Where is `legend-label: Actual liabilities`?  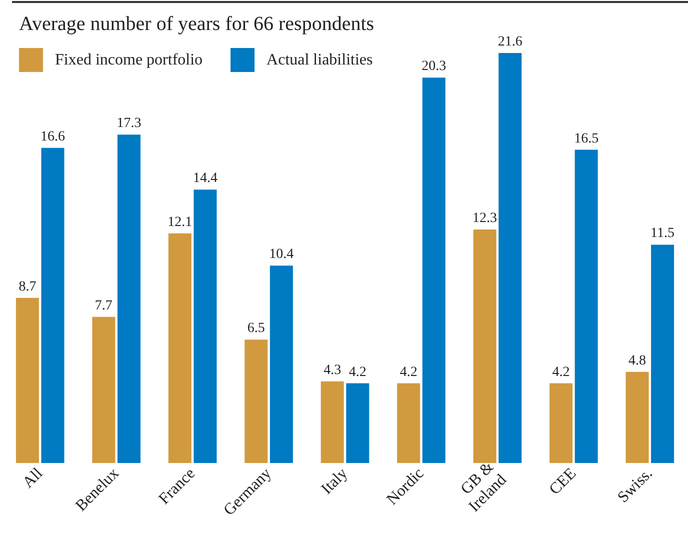 legend-label: Actual liabilities is located at coordinates (319, 60).